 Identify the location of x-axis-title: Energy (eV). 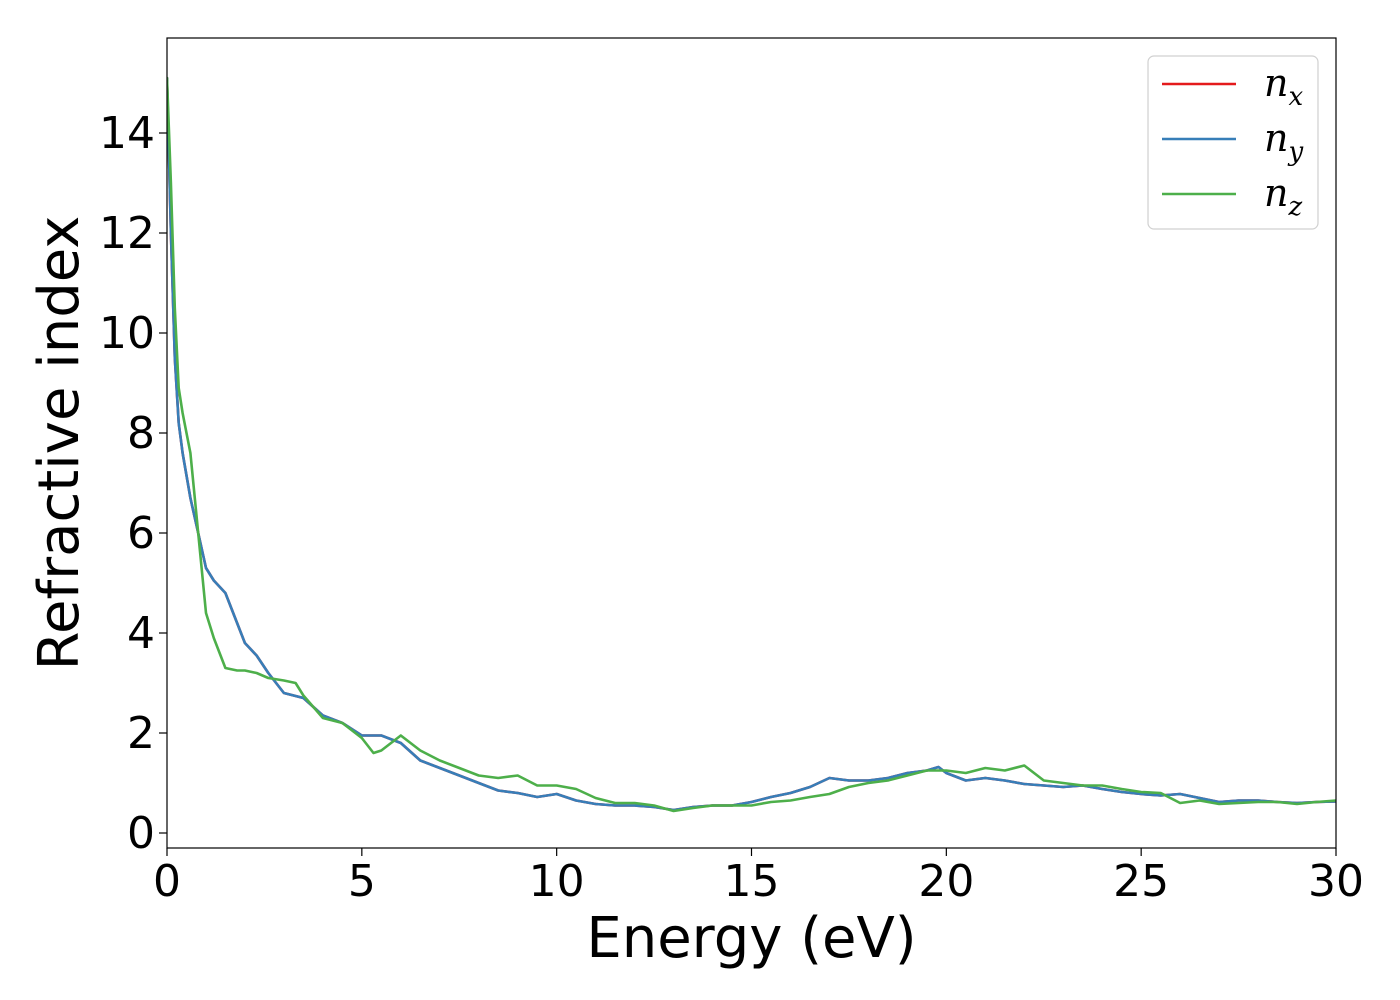
(751, 938).